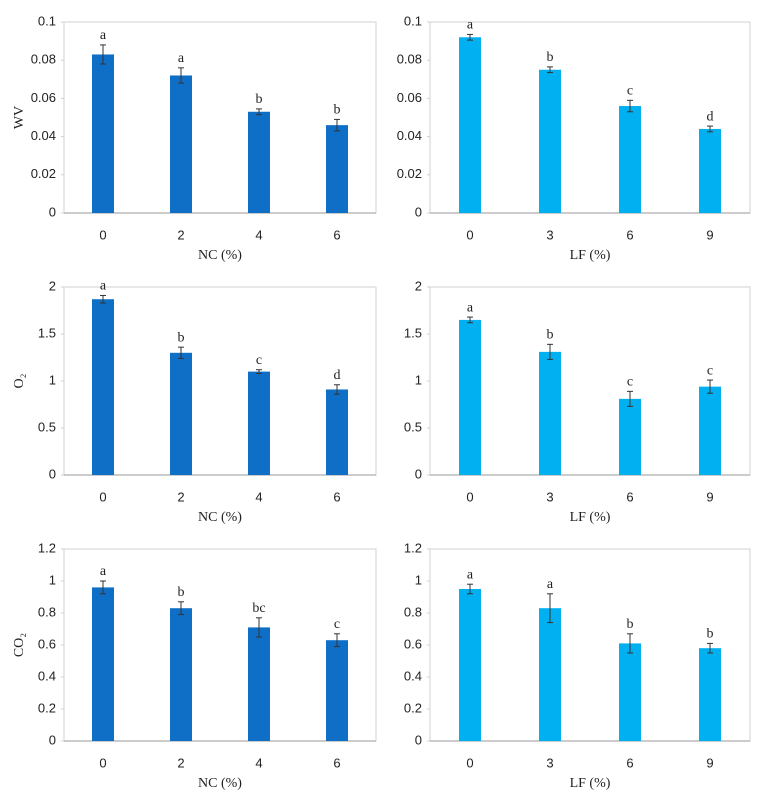 The image size is (772, 804). What do you see at coordinates (47, 707) in the screenshot?
I see `y-tick-label: 0.2` at bounding box center [47, 707].